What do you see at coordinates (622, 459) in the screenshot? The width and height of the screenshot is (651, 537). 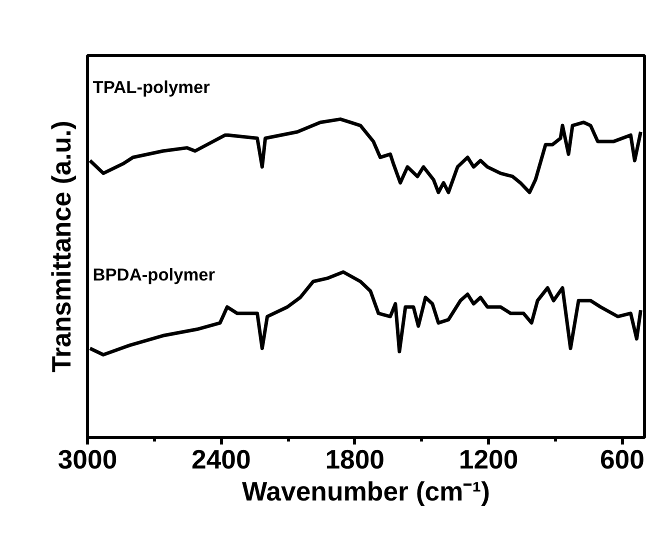 I see `x-tick-label: 600` at bounding box center [622, 459].